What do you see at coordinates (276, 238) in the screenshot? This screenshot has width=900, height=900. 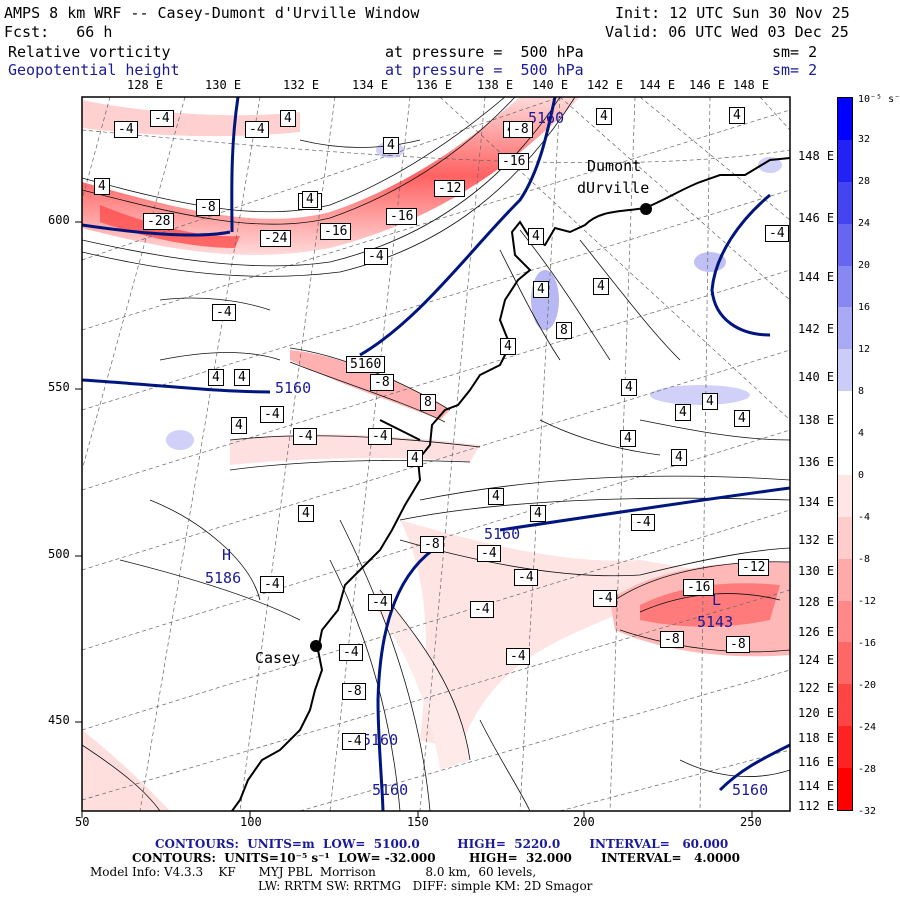 I see `vorticity-contour-label: -24` at bounding box center [276, 238].